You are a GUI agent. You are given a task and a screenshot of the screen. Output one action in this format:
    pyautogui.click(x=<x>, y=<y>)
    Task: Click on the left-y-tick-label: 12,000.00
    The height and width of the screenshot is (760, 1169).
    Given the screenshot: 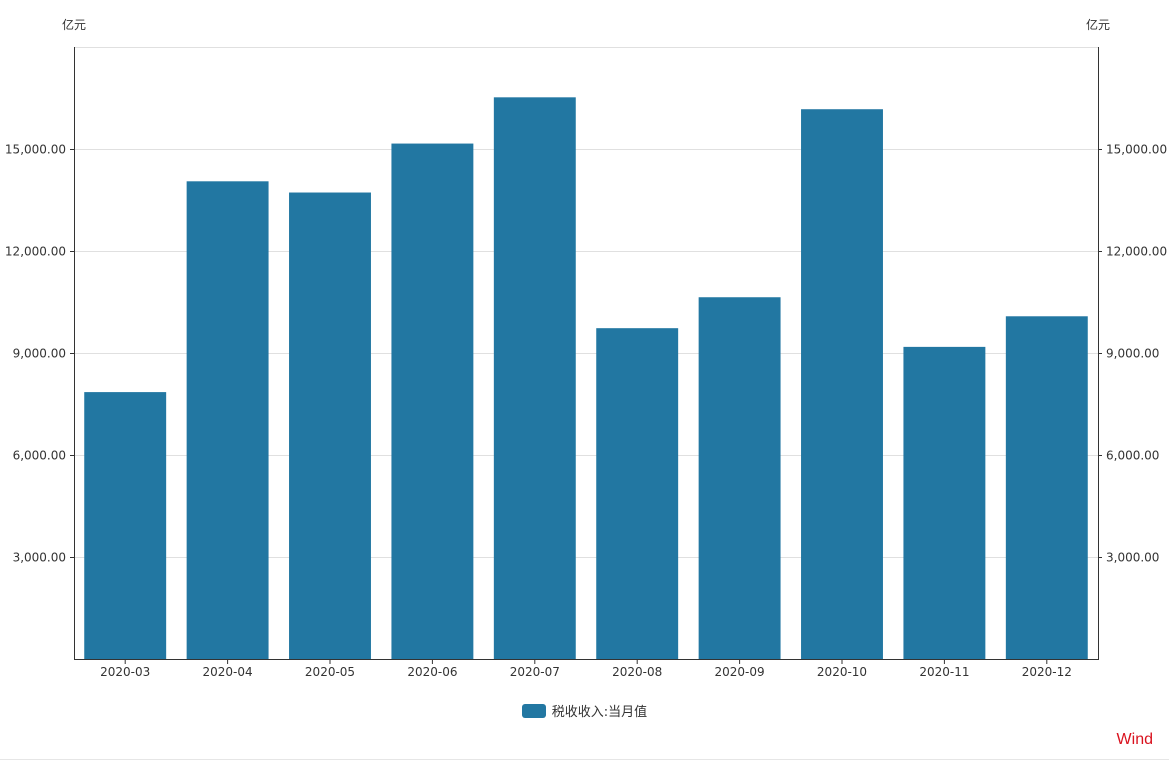 What is the action you would take?
    pyautogui.click(x=35, y=252)
    